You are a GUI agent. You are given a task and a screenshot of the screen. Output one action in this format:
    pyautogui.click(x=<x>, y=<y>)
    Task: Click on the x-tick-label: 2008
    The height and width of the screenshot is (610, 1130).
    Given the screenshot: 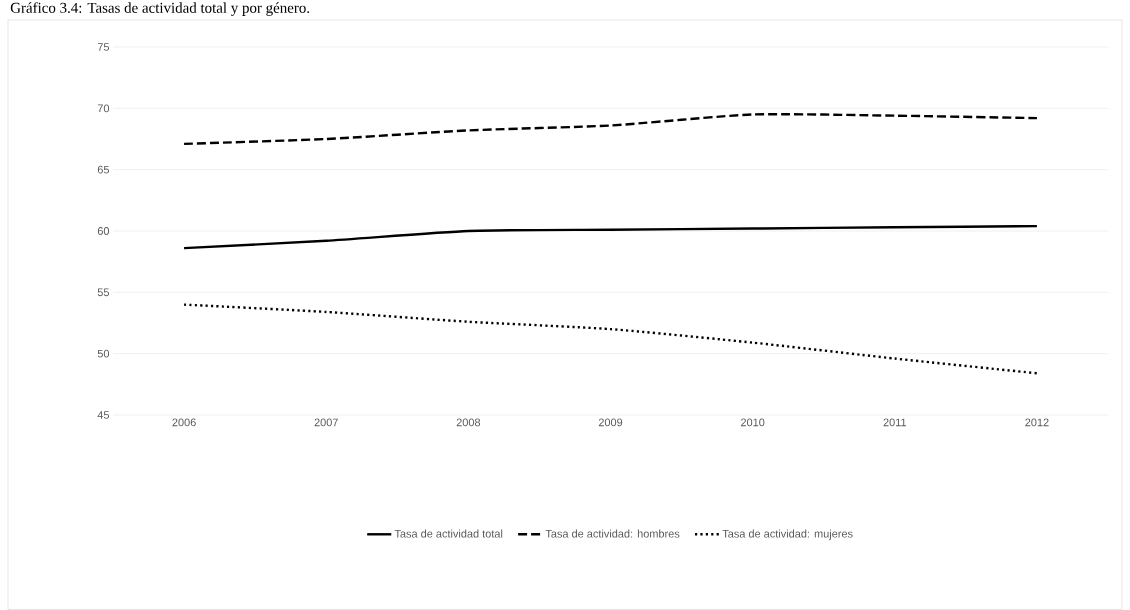 What is the action you would take?
    pyautogui.click(x=468, y=422)
    